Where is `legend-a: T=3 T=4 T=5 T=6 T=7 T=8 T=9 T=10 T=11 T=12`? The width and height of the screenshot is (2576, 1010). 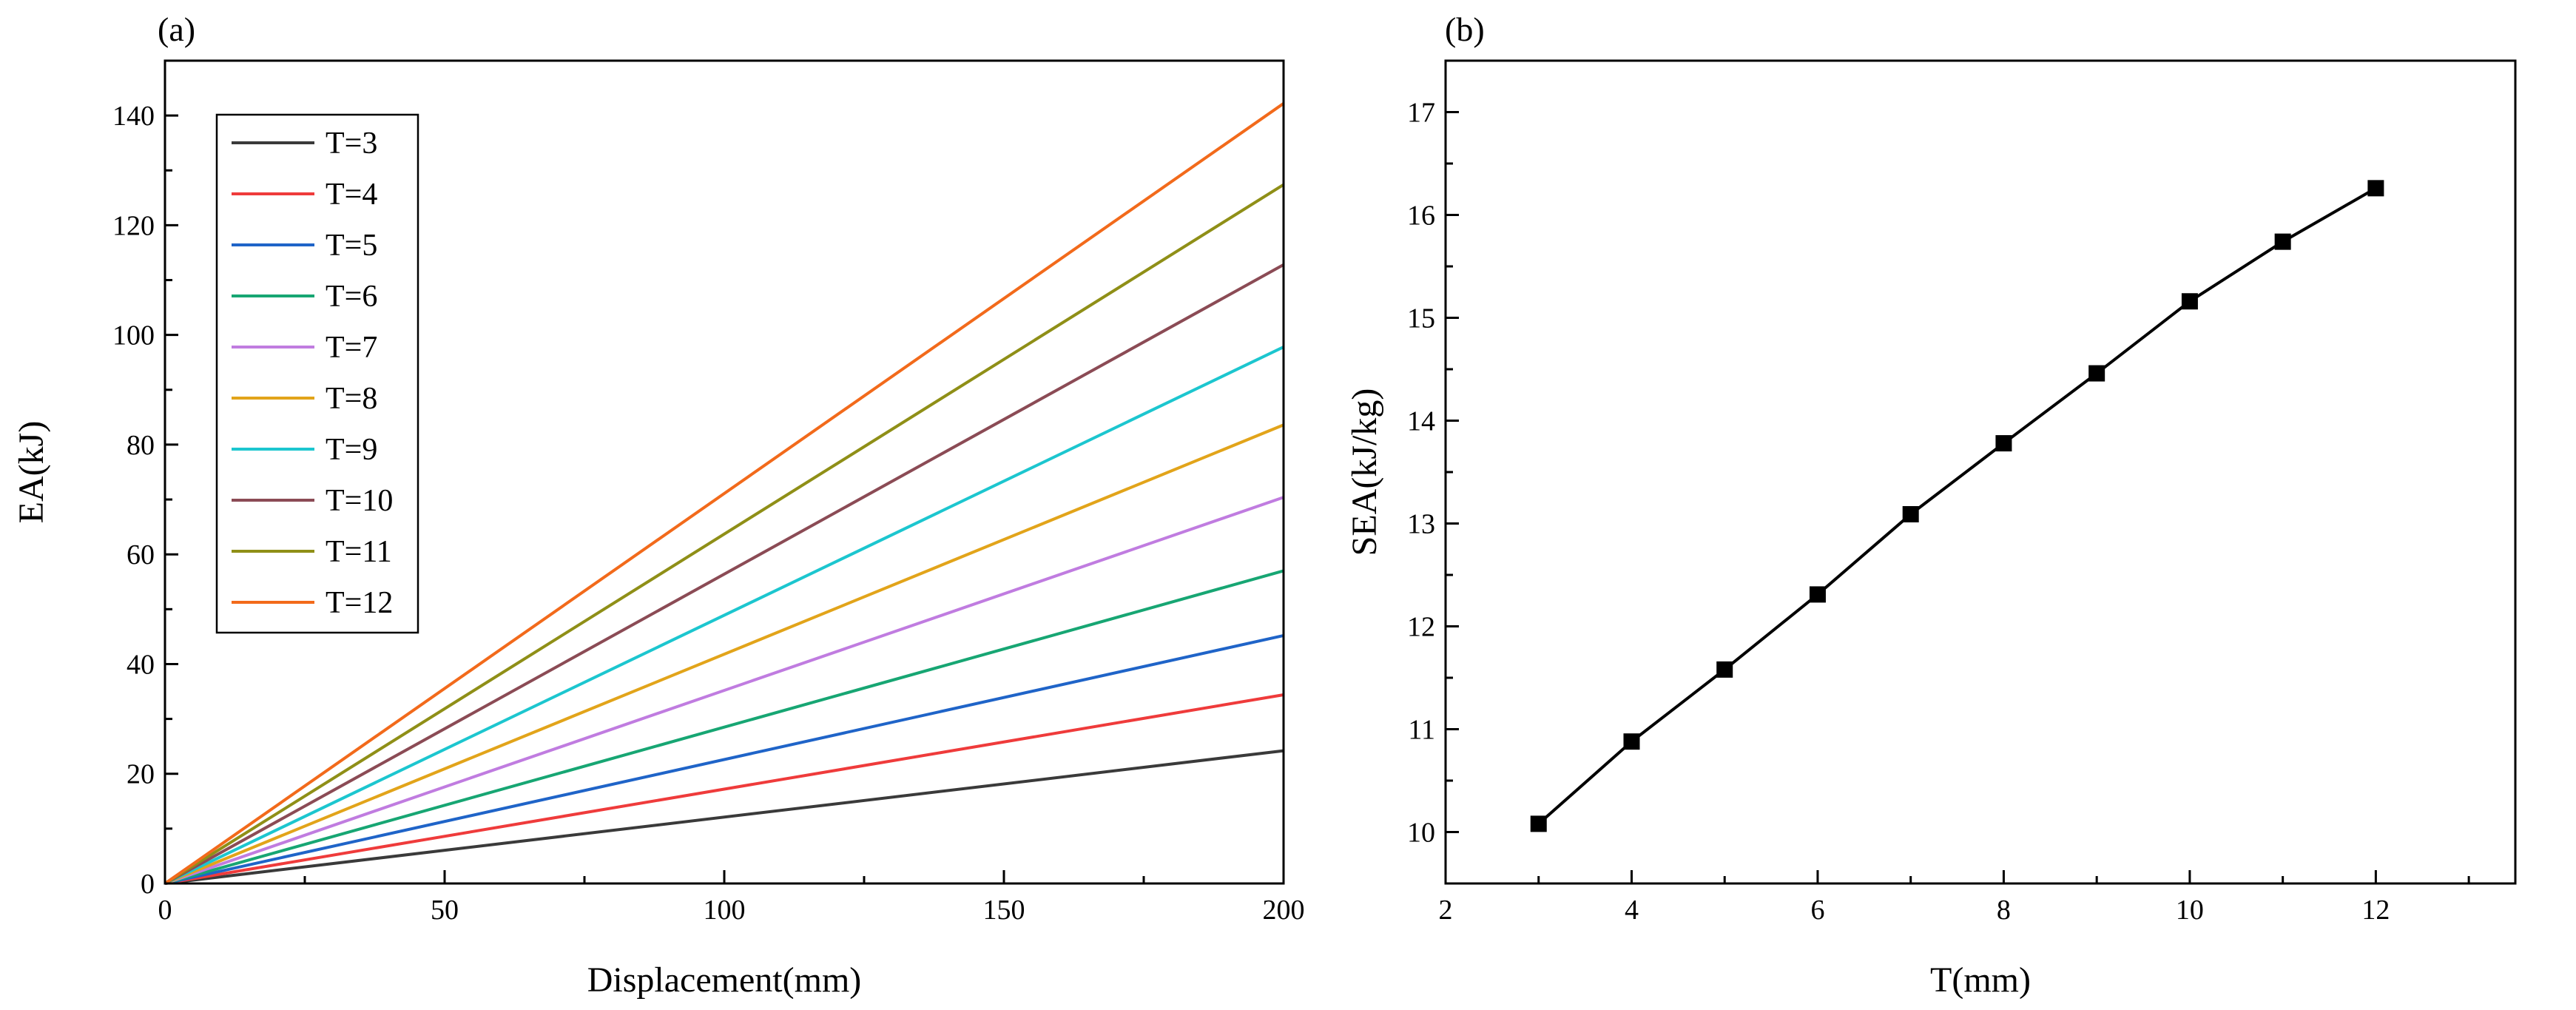
legend-a: T=3 T=4 T=5 T=6 T=7 T=8 T=9 T=10 T=11 T=12 is located at coordinates (317, 374).